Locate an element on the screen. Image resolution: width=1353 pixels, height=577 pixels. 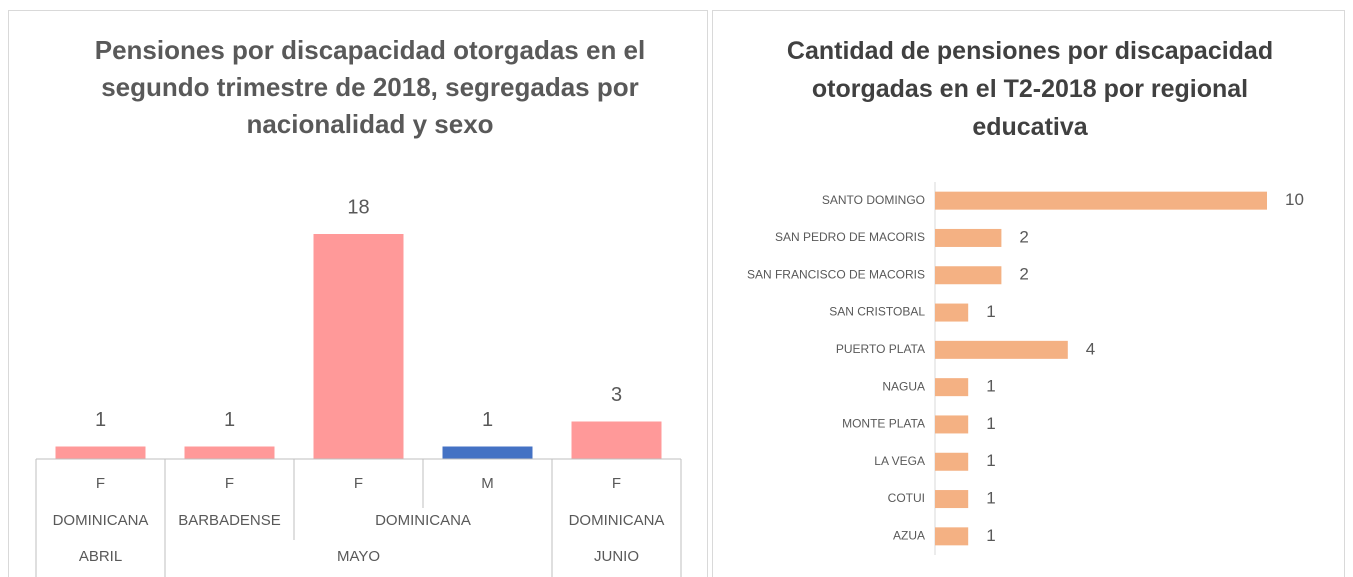
data-label: 18 is located at coordinates (358, 207).